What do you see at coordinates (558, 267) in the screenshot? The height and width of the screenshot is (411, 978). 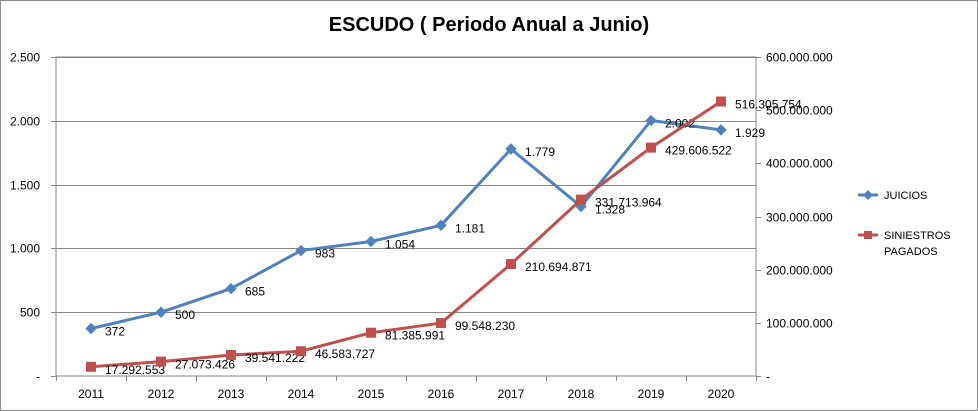 I see `data-label: 210.694.871` at bounding box center [558, 267].